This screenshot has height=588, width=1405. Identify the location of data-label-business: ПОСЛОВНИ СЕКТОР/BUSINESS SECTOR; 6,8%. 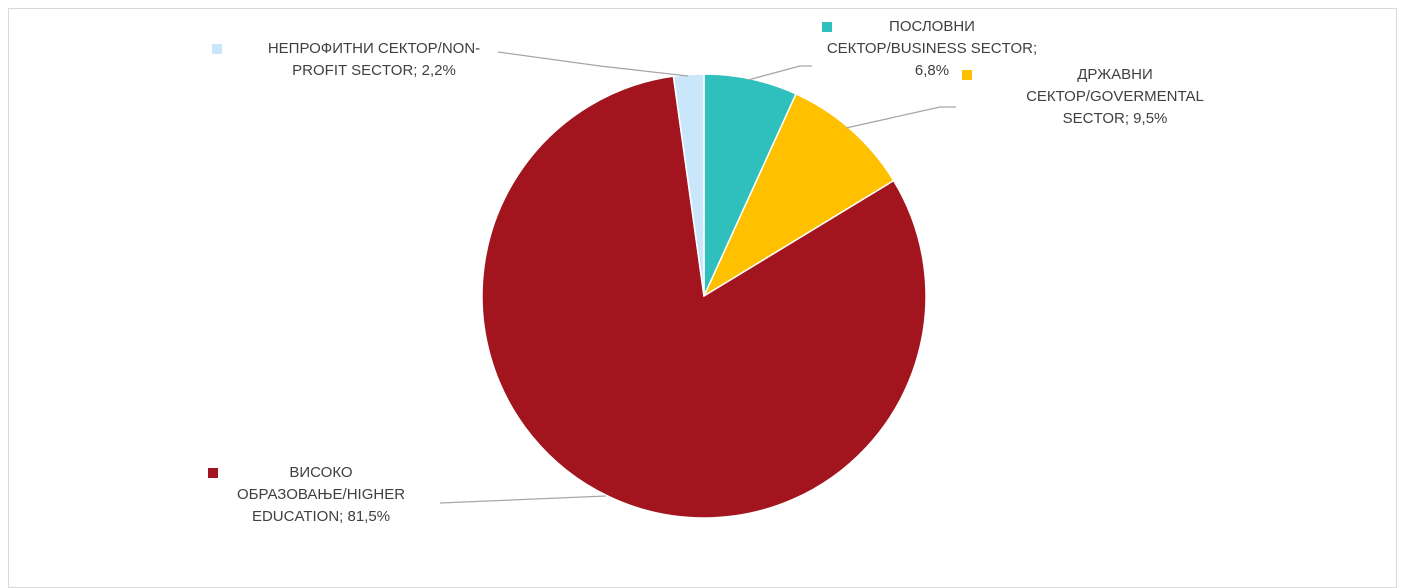
(932, 49).